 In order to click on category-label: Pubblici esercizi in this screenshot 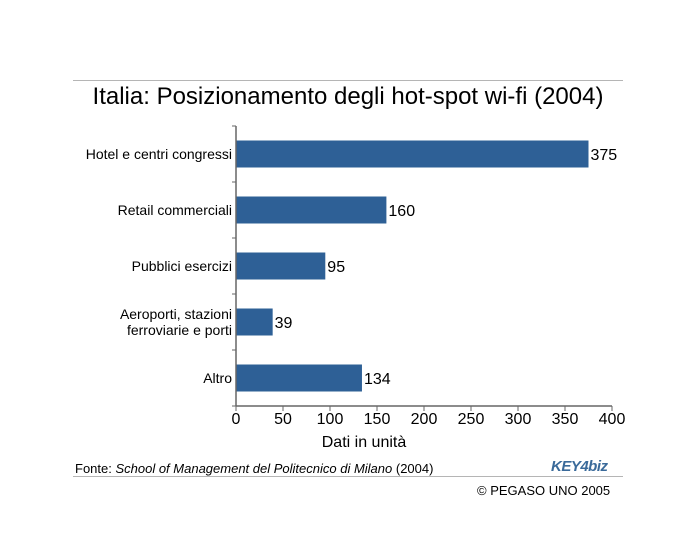, I will do `click(182, 266)`.